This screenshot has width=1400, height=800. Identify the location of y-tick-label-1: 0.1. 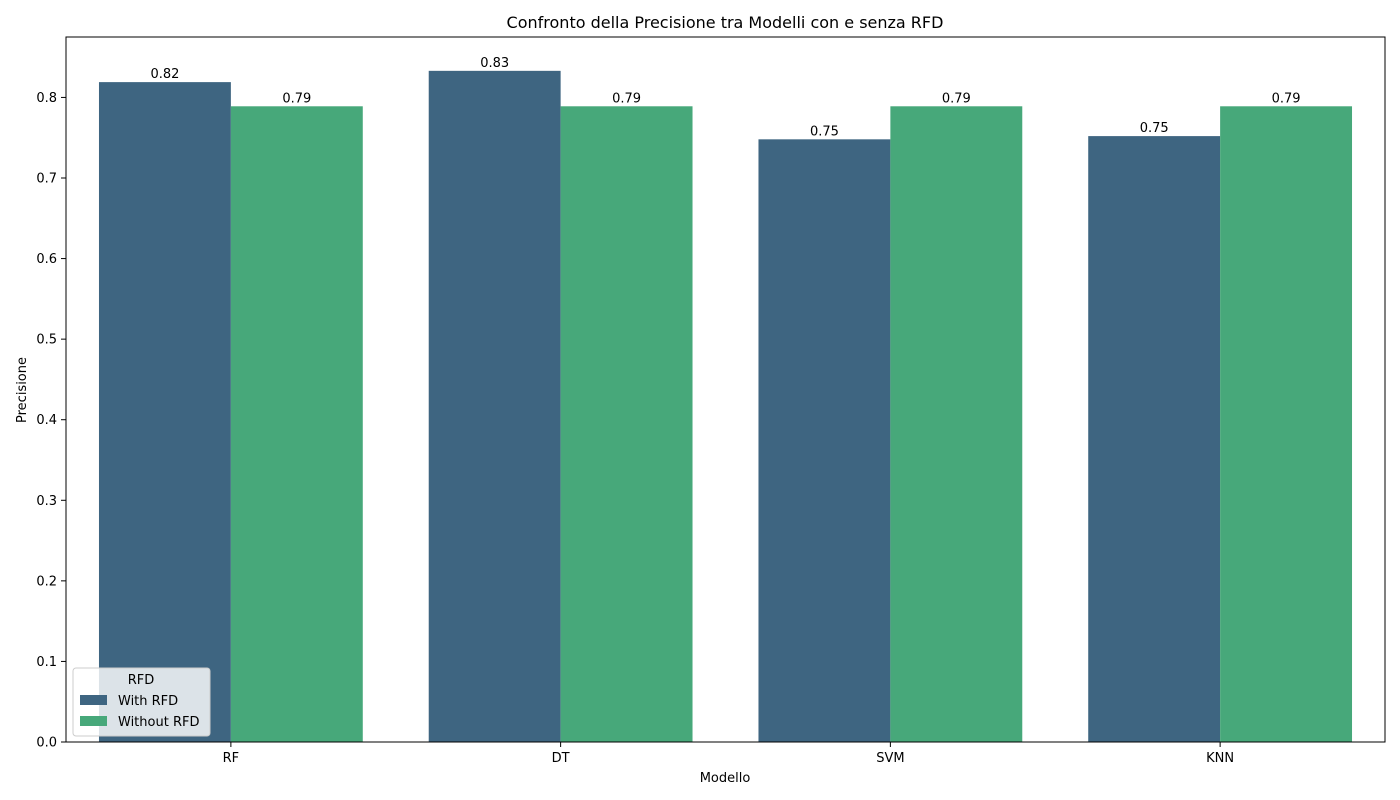
(46, 662).